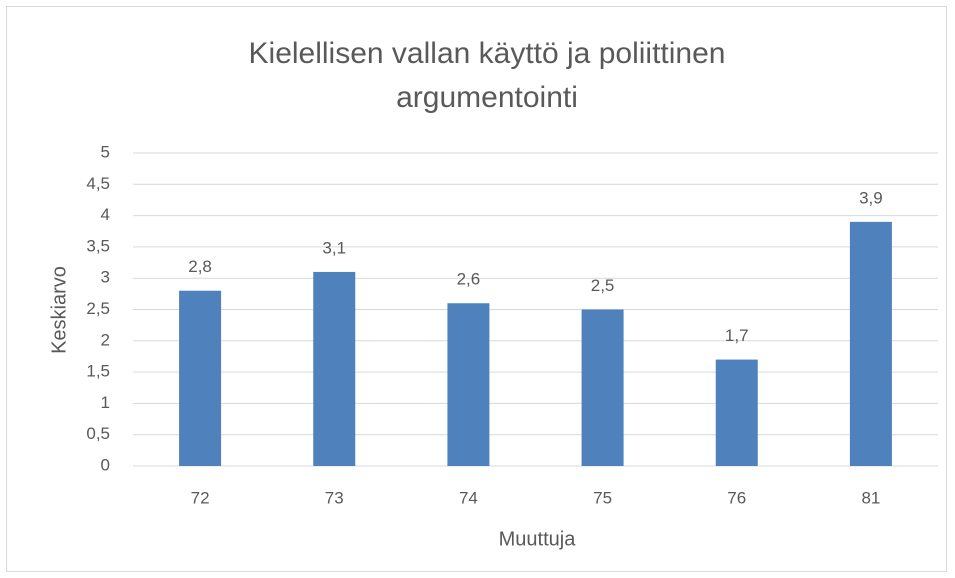 The height and width of the screenshot is (578, 955). I want to click on x-tick-label: 76, so click(736, 497).